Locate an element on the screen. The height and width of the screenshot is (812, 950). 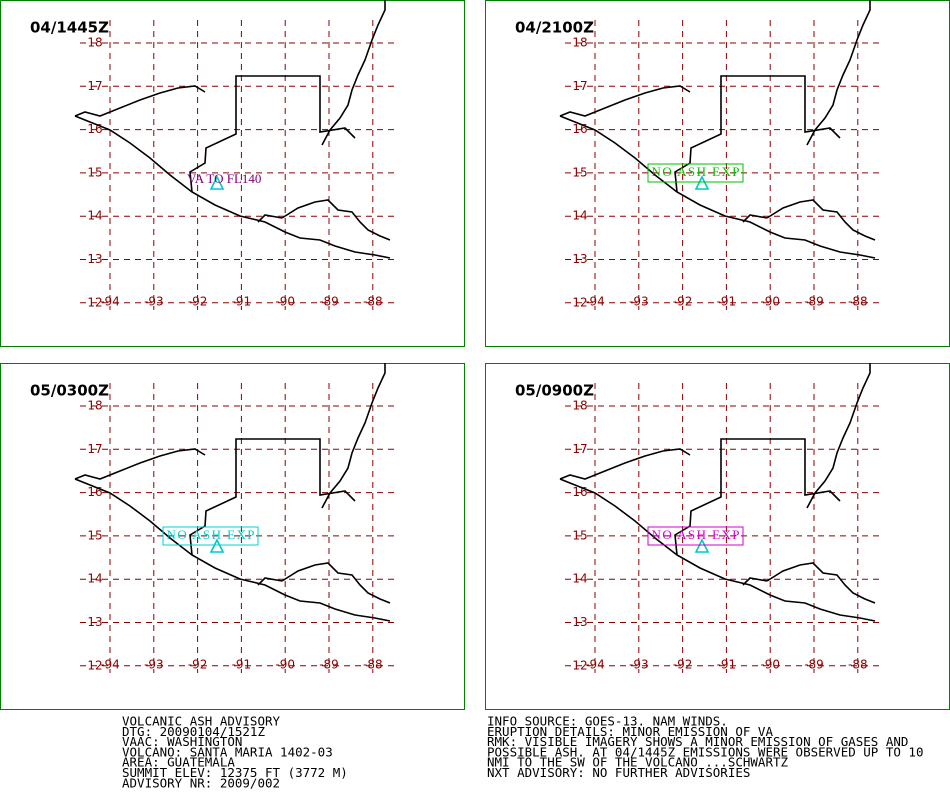
advisory-line: NMI TO THE SW OF THE VOLCANO ...SCHWARTZ is located at coordinates (637, 762).